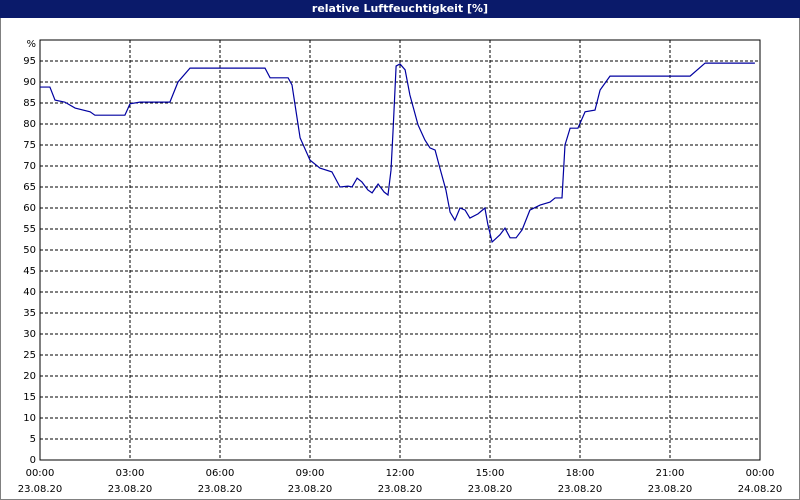  What do you see at coordinates (130, 473) in the screenshot?
I see `x-tick-label: 03:00` at bounding box center [130, 473].